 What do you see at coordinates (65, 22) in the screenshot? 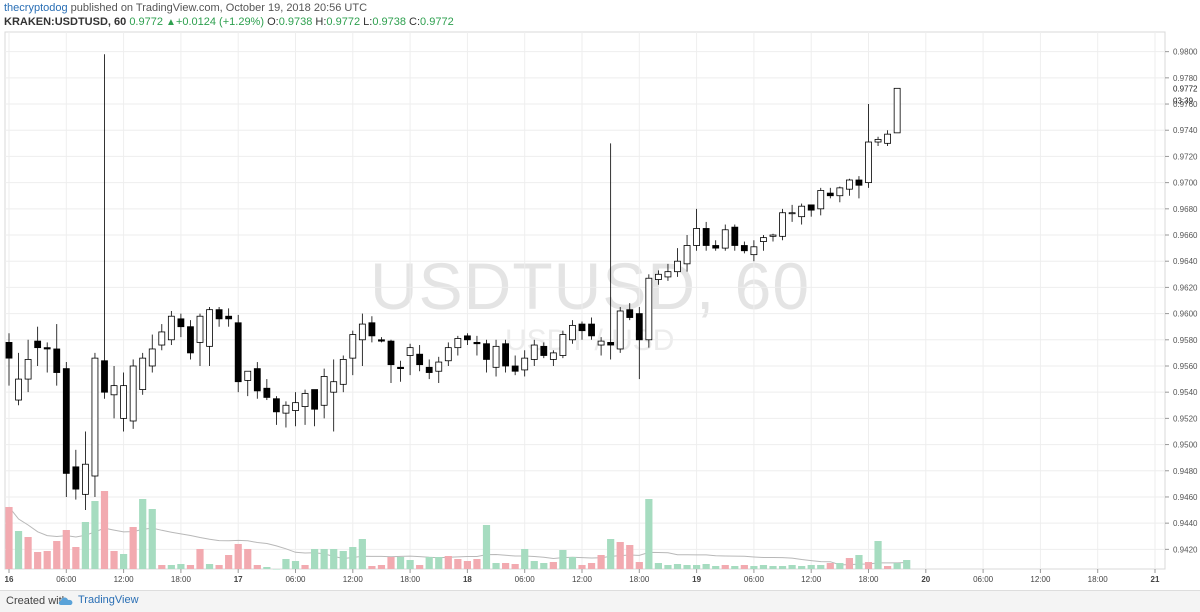
I see `symbol-name: KRAKEN:USDTUSD, 60` at bounding box center [65, 22].